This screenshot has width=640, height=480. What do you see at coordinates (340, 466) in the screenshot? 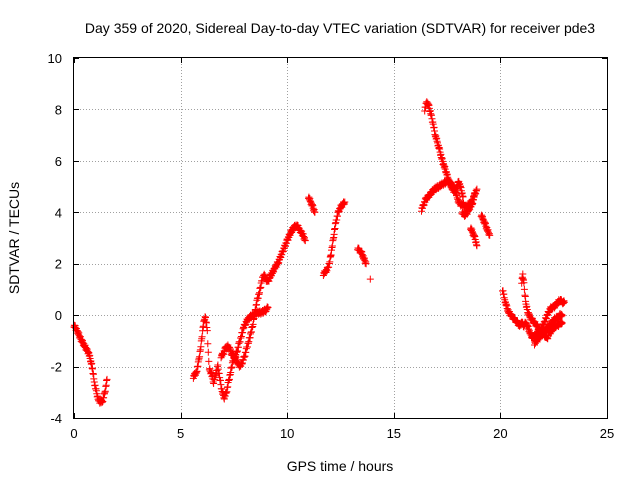
I see `x-axis-title: GPS time / hours` at bounding box center [340, 466].